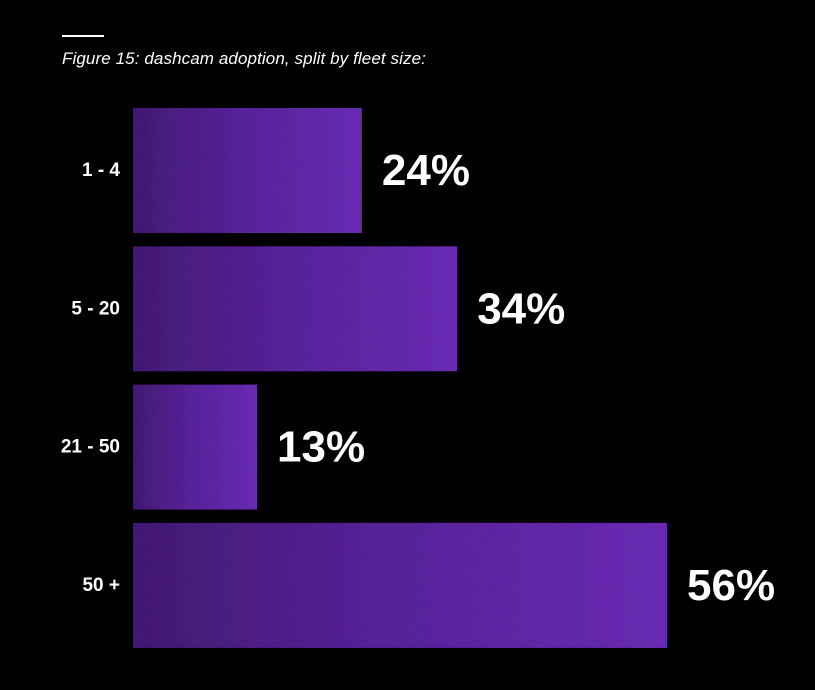  I want to click on title-rule, so click(83, 36).